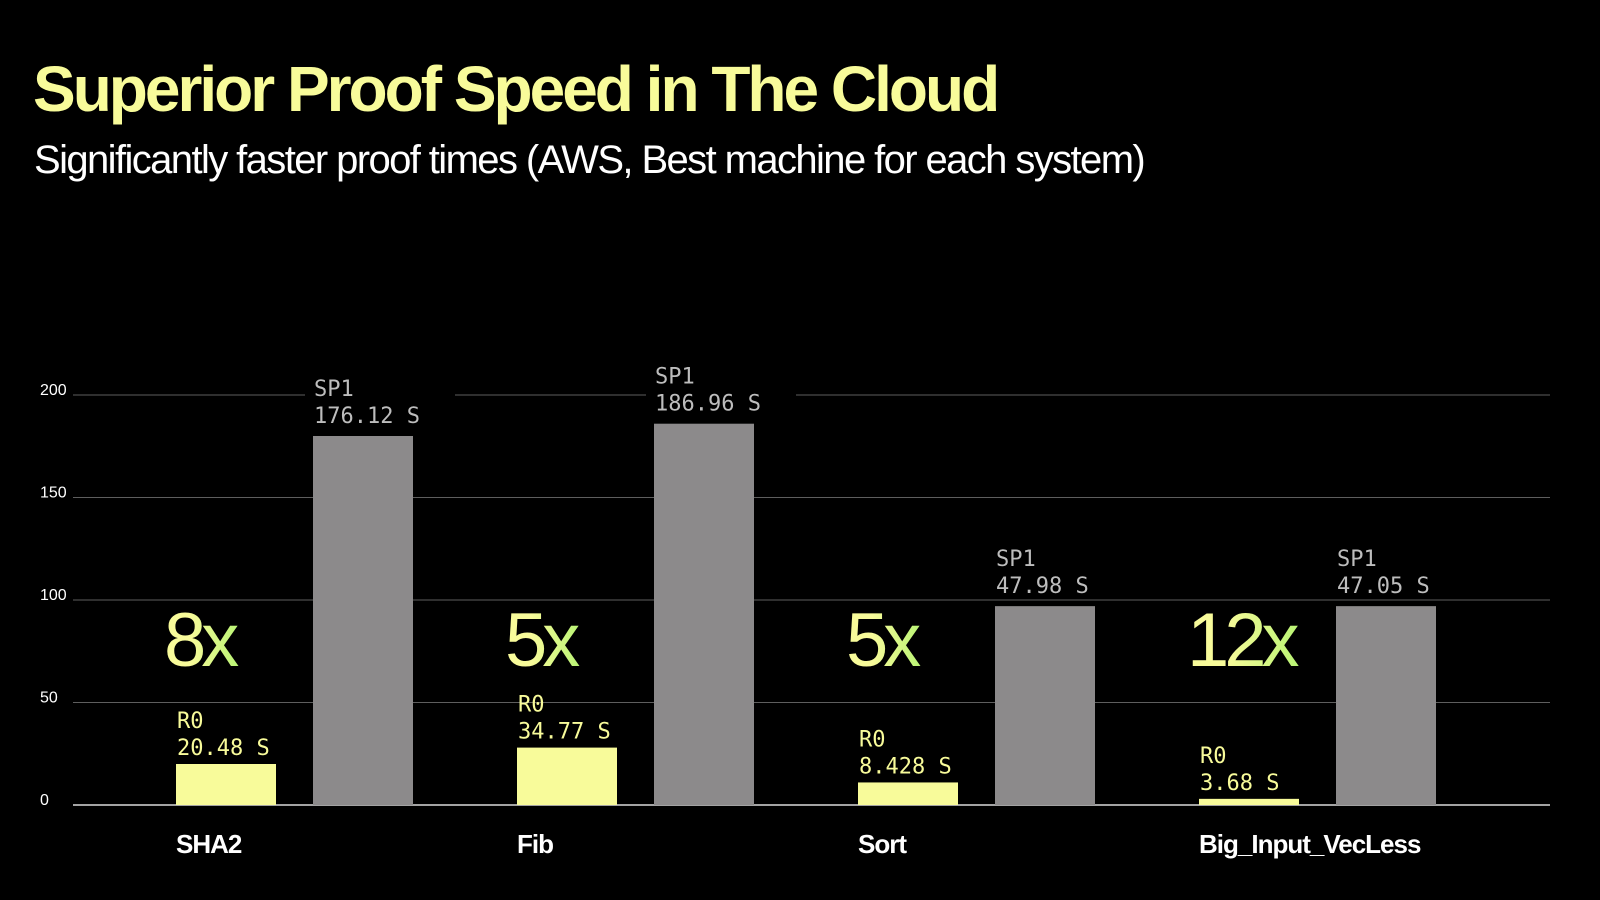 Image resolution: width=1600 pixels, height=900 pixels. Describe the element at coordinates (564, 732) in the screenshot. I see `r0-value-label: 34.77 S` at that location.